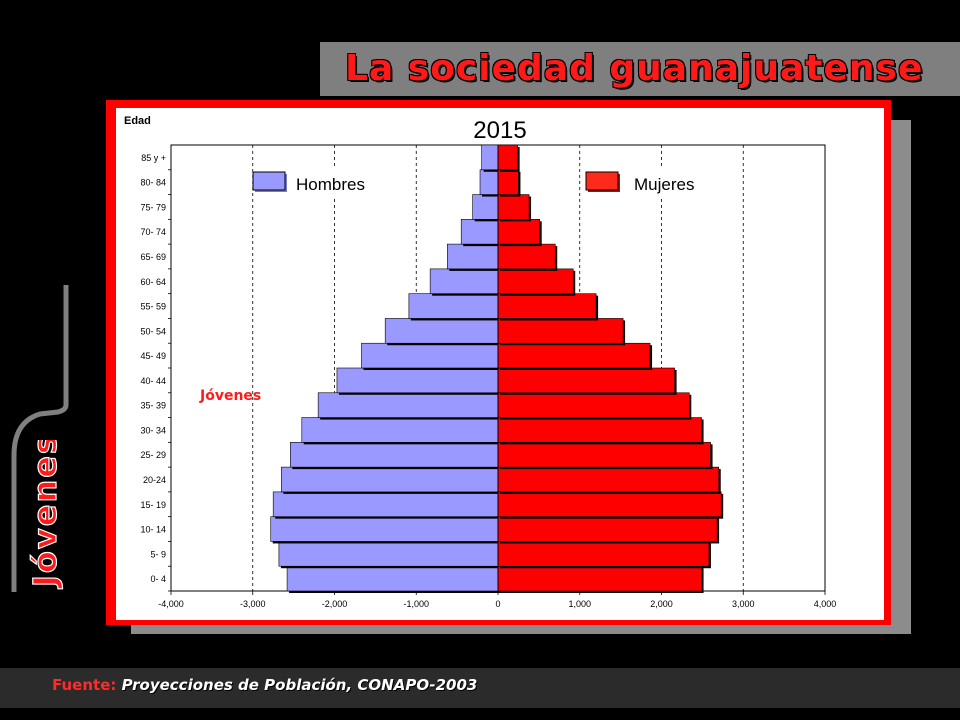 This screenshot has width=960, height=720. What do you see at coordinates (269, 181) in the screenshot?
I see `legend-hombres-swatch` at bounding box center [269, 181].